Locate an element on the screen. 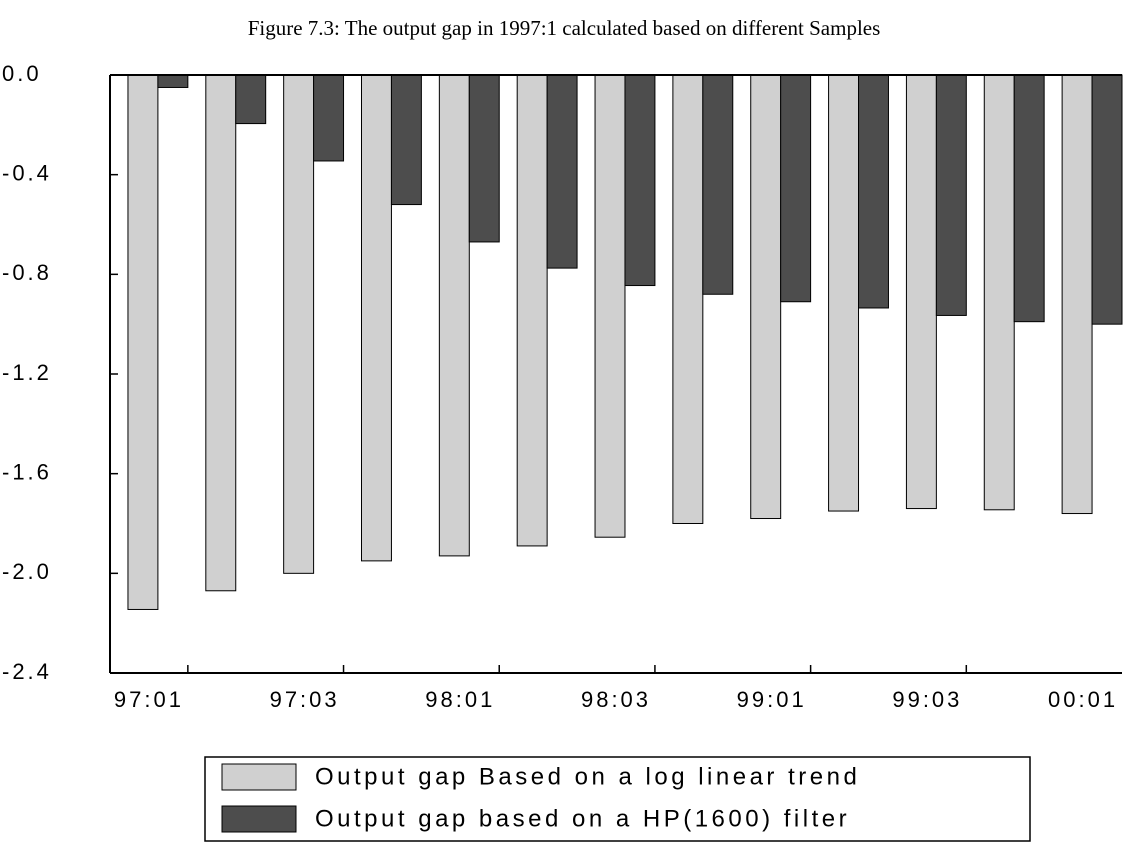 Image resolution: width=1127 pixels, height=852 pixels. y-tick-label: -0.8 is located at coordinates (27, 272).